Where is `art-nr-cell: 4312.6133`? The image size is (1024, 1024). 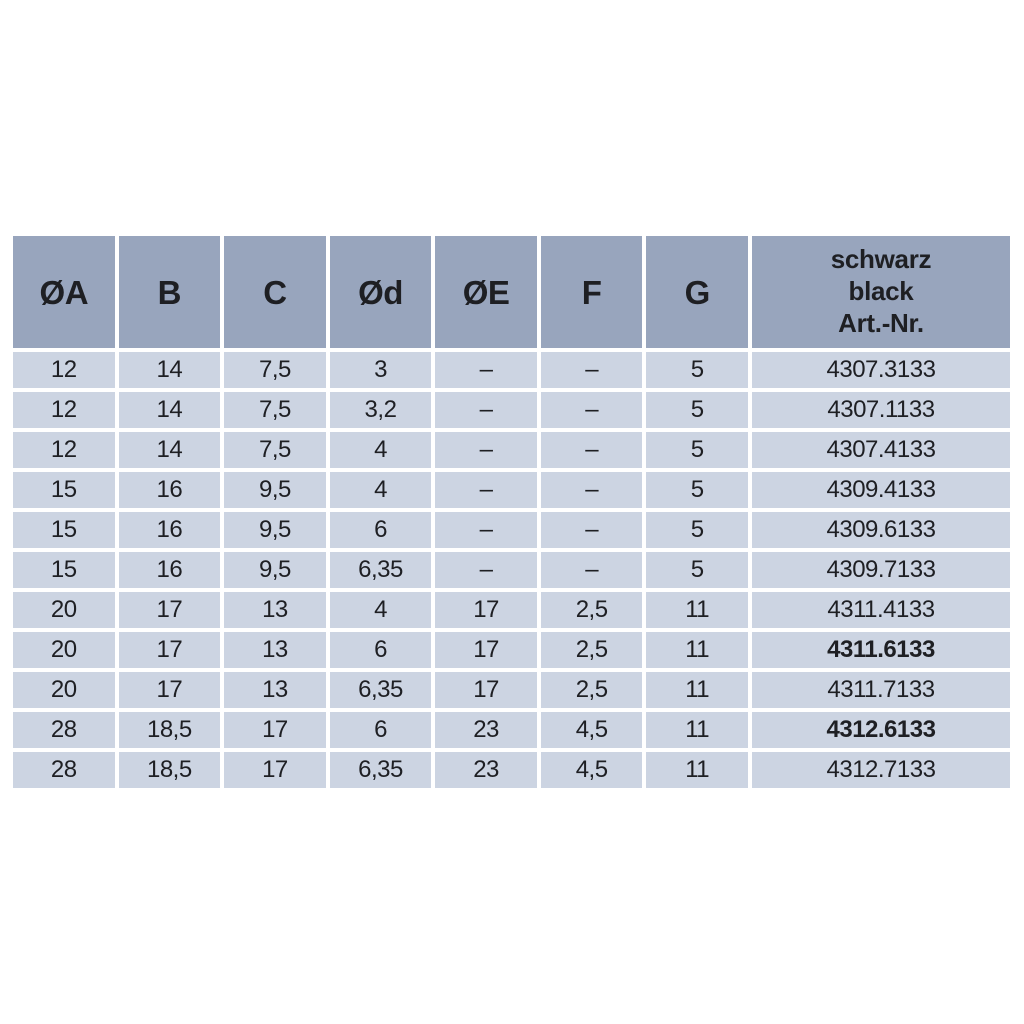
art-nr-cell: 4312.6133 is located at coordinates (880, 730).